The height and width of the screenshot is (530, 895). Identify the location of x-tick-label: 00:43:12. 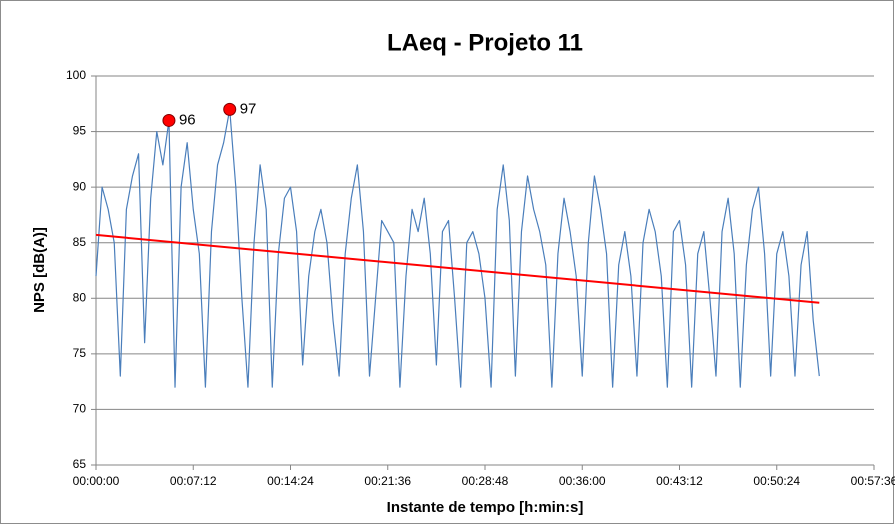
(679, 481).